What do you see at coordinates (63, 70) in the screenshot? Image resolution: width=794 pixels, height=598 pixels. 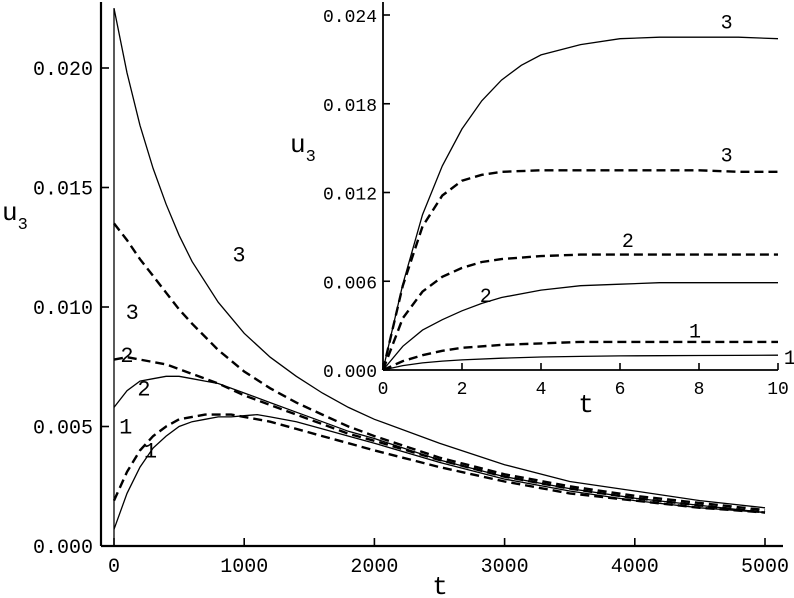 I see `main-y-tick-label: 0.020` at bounding box center [63, 70].